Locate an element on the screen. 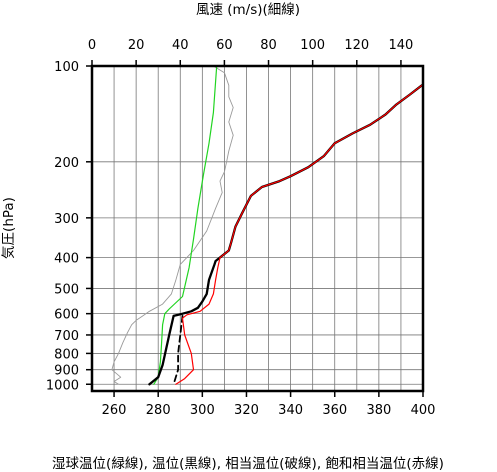 The height and width of the screenshot is (472, 497). series-wet_bulb_potential_temperature is located at coordinates (185, 225).